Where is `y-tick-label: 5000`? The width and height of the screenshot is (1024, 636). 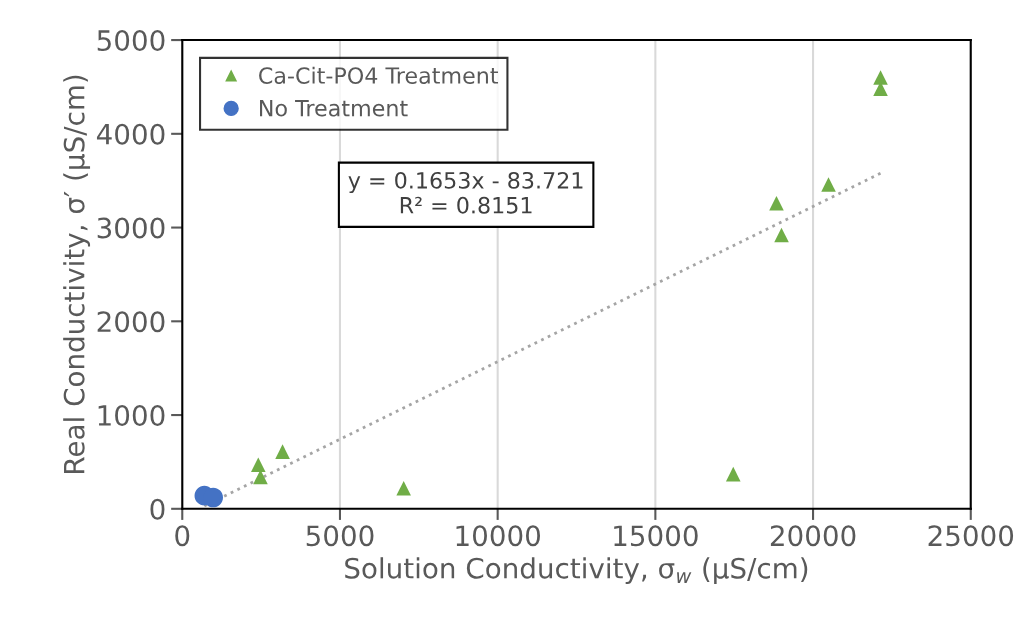 y-tick-label: 5000 is located at coordinates (131, 41).